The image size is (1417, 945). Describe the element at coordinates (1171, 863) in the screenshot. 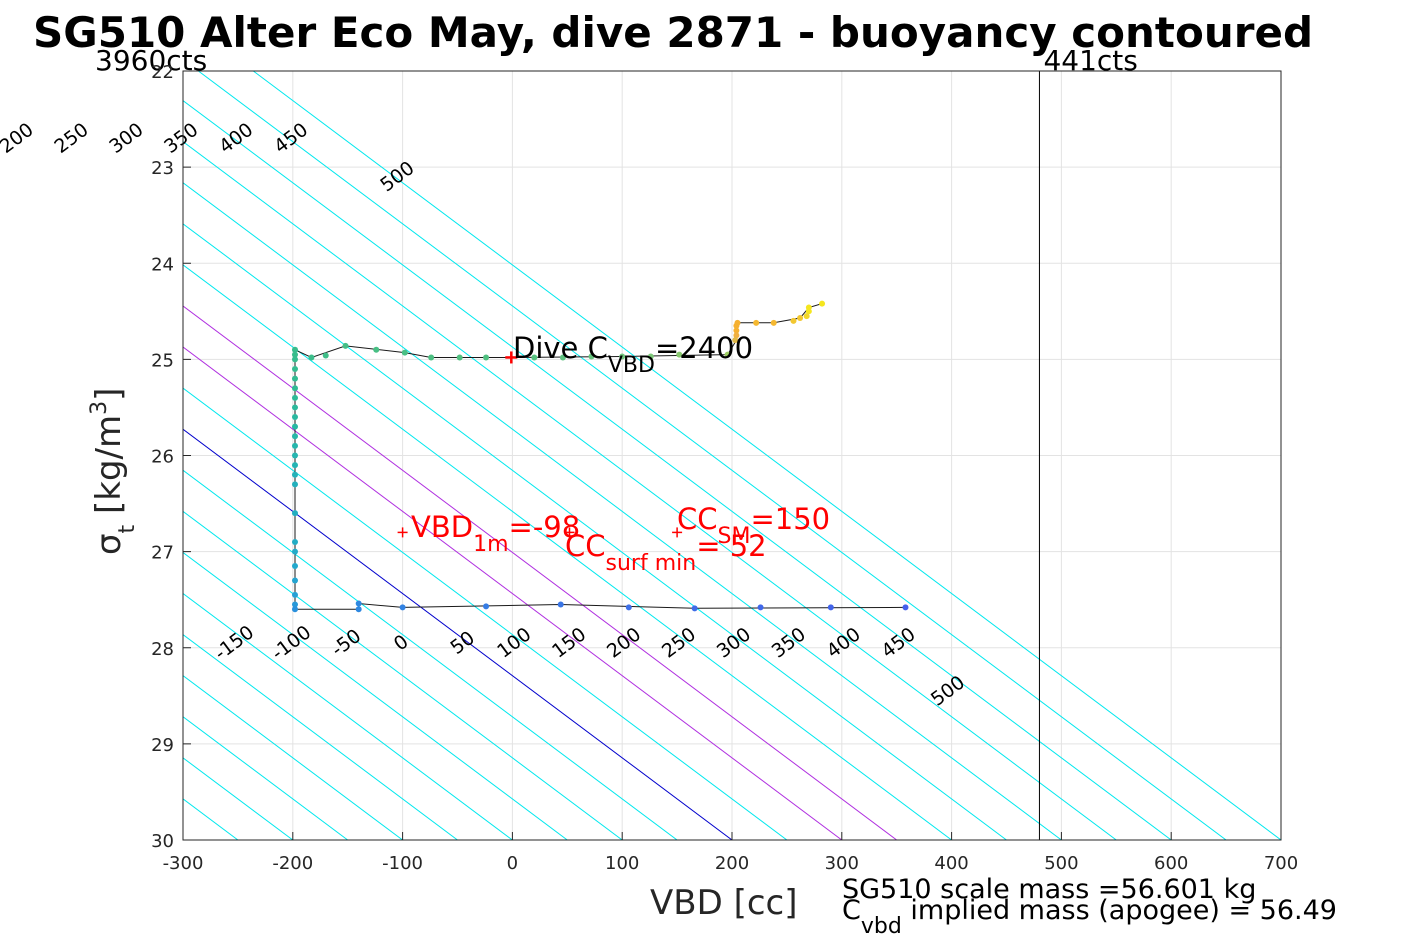

I see `x-tick-label: 600` at that location.